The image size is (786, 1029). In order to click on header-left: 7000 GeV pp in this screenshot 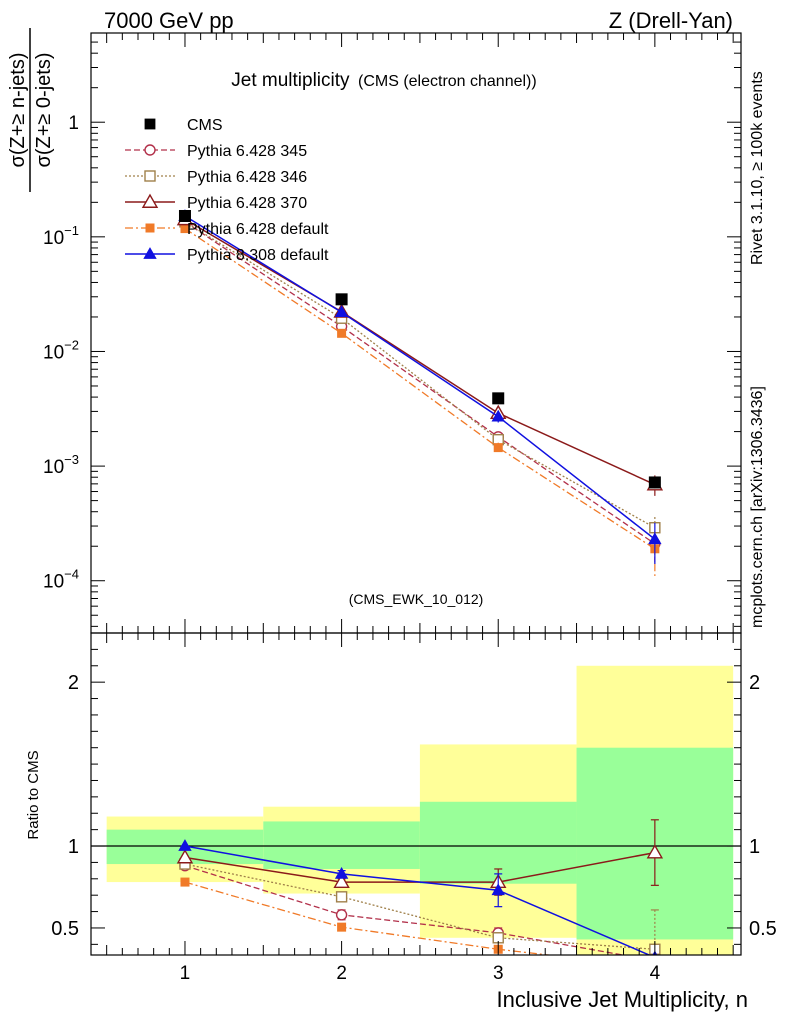, I will do `click(169, 20)`.